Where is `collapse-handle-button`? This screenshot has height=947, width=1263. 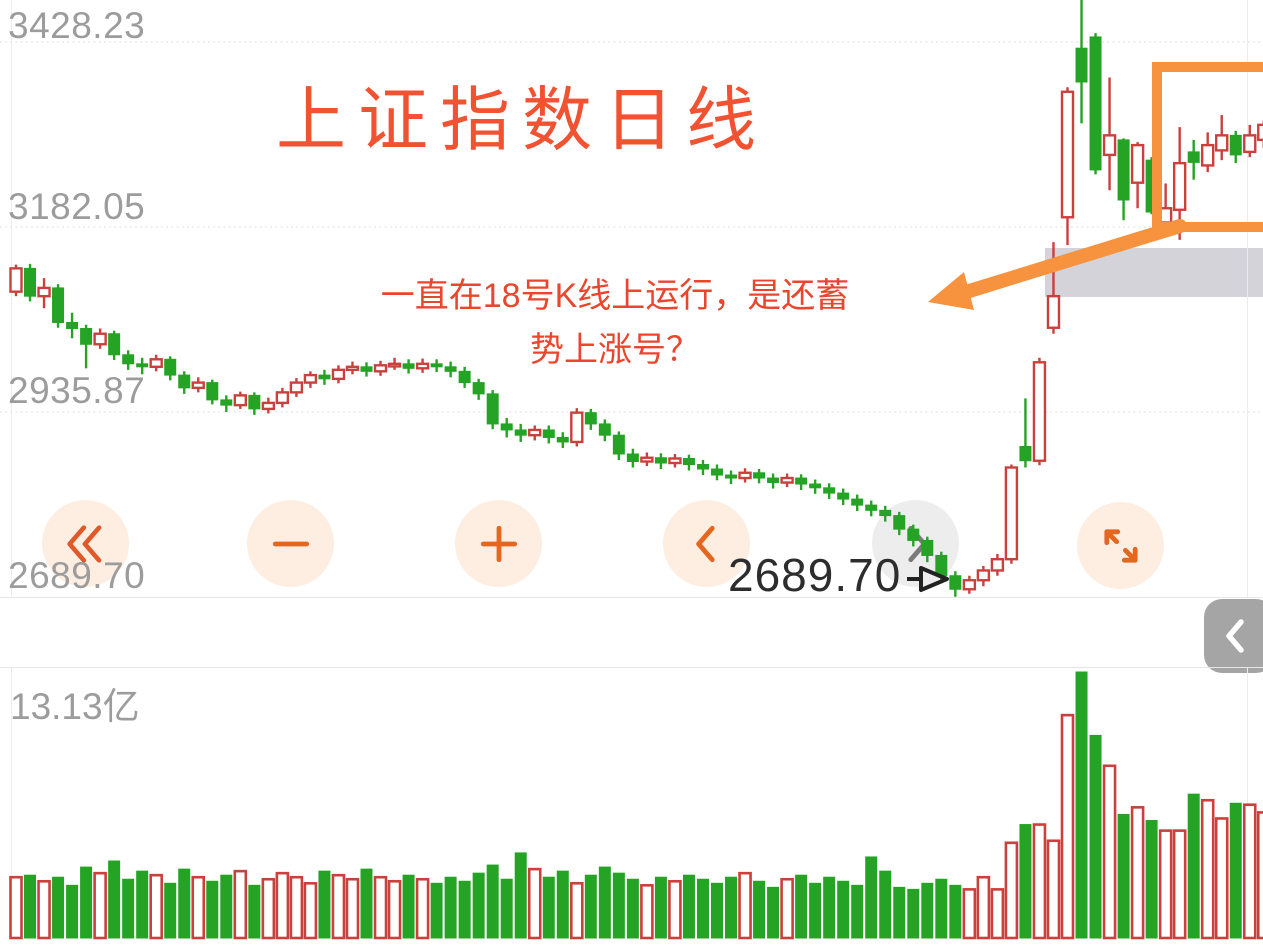
collapse-handle-button is located at coordinates (1233, 636).